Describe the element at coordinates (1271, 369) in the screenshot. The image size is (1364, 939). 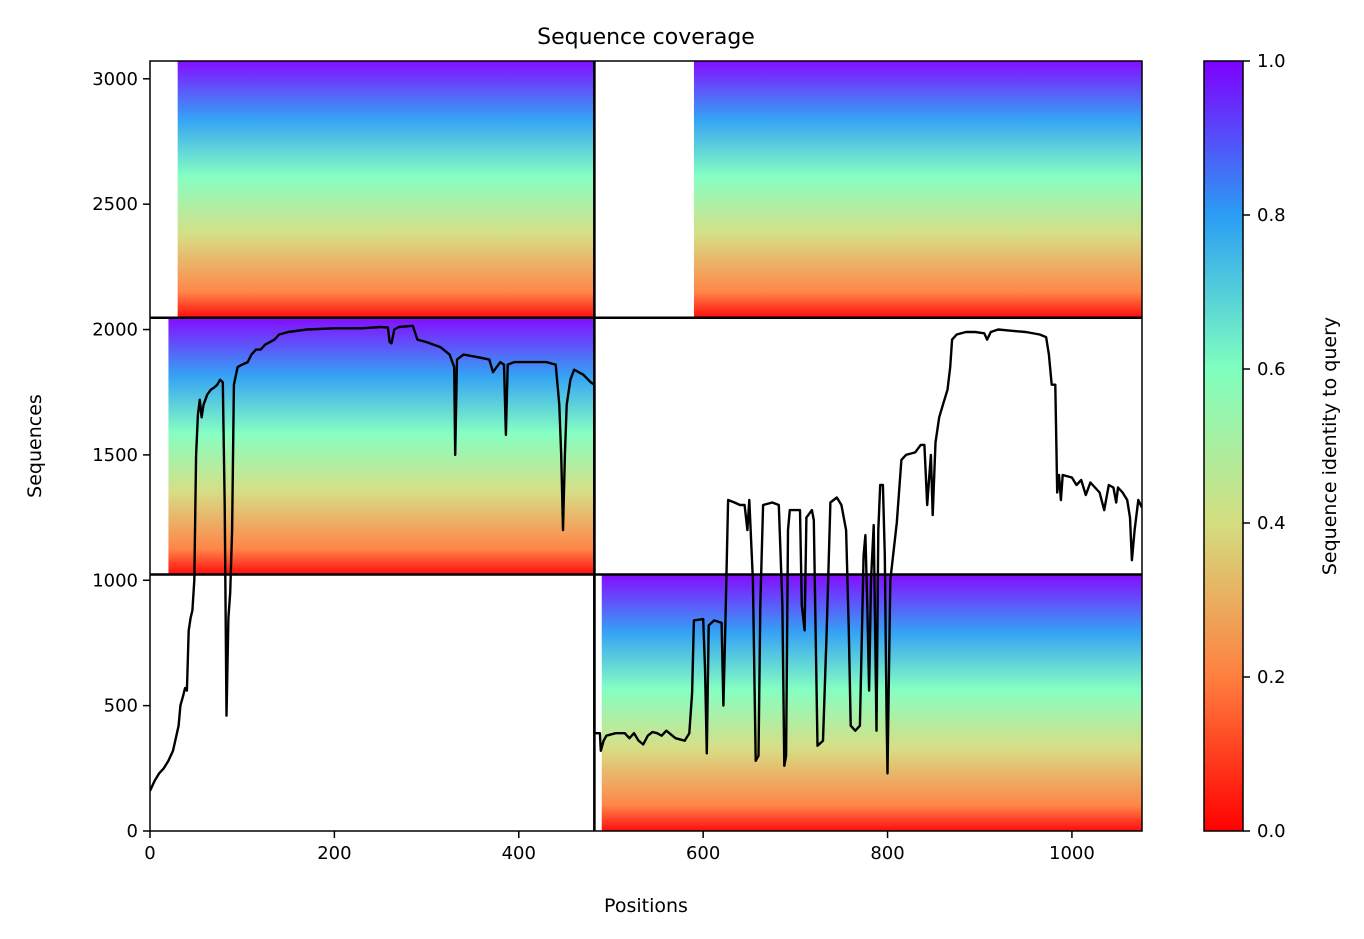
I see `colorbar-tick-label: 0.6` at that location.